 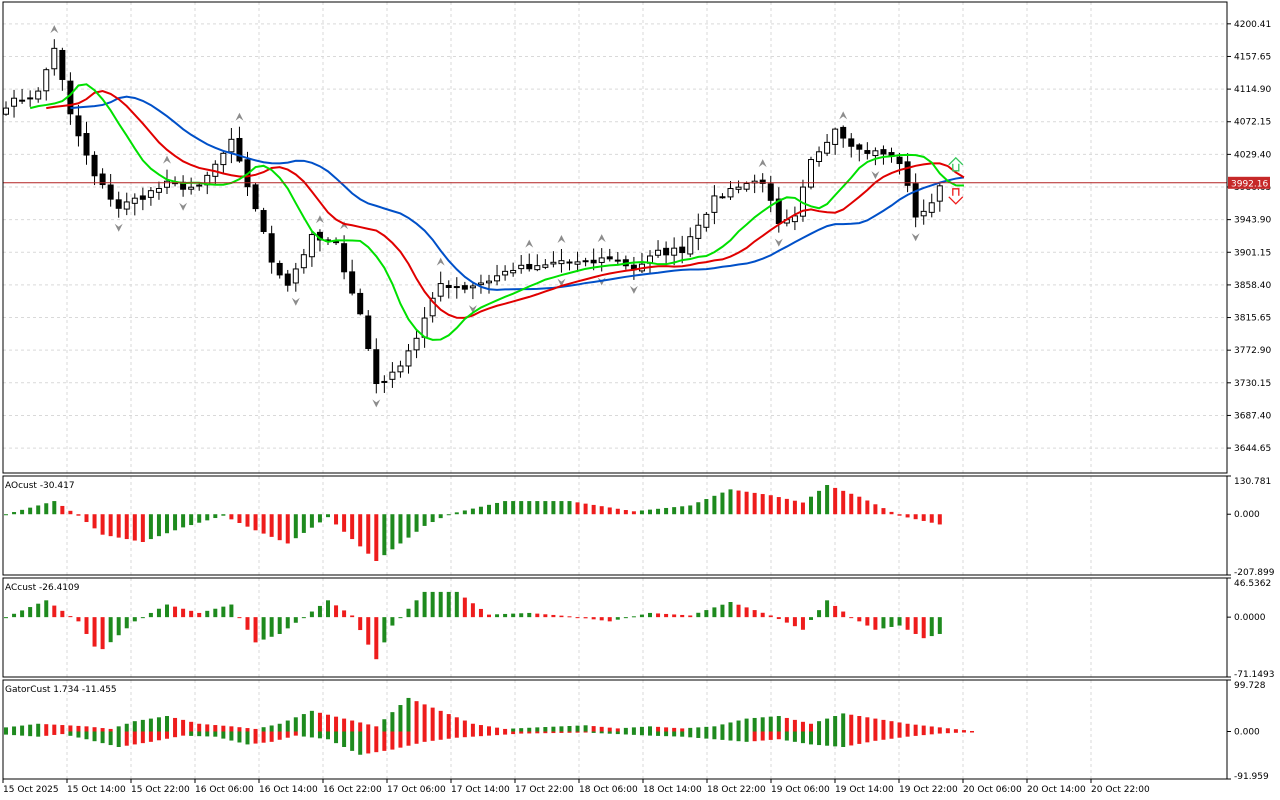 What do you see at coordinates (1252, 482) in the screenshot?
I see `y-tick-label: 130.781` at bounding box center [1252, 482].